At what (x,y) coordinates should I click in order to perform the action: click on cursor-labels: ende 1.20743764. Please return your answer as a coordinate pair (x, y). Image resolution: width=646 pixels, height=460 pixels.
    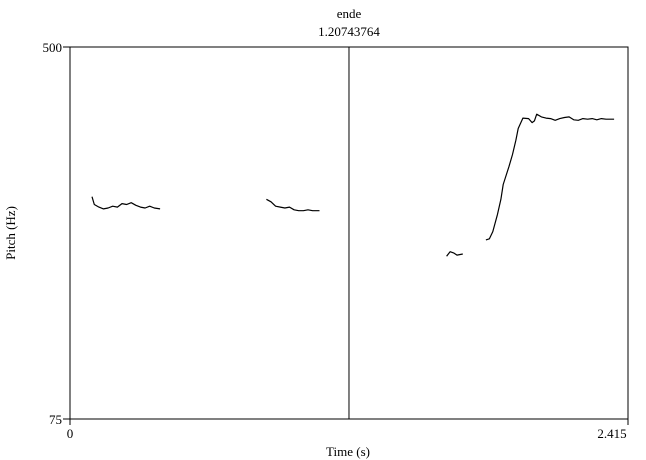
    Looking at the image, I should click on (349, 22).